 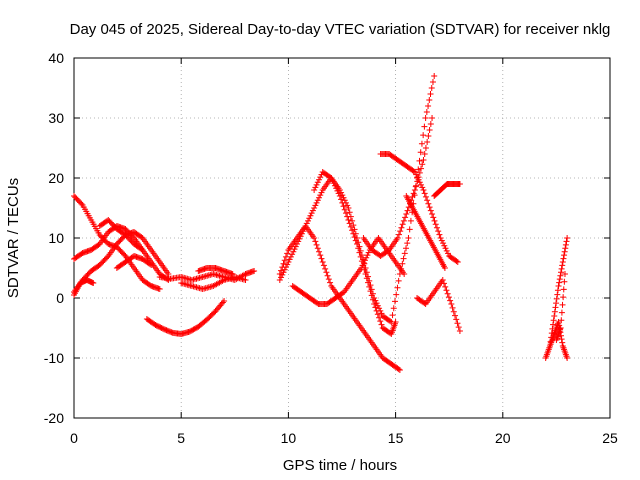 I want to click on x-tick-label: 0, so click(x=74, y=438).